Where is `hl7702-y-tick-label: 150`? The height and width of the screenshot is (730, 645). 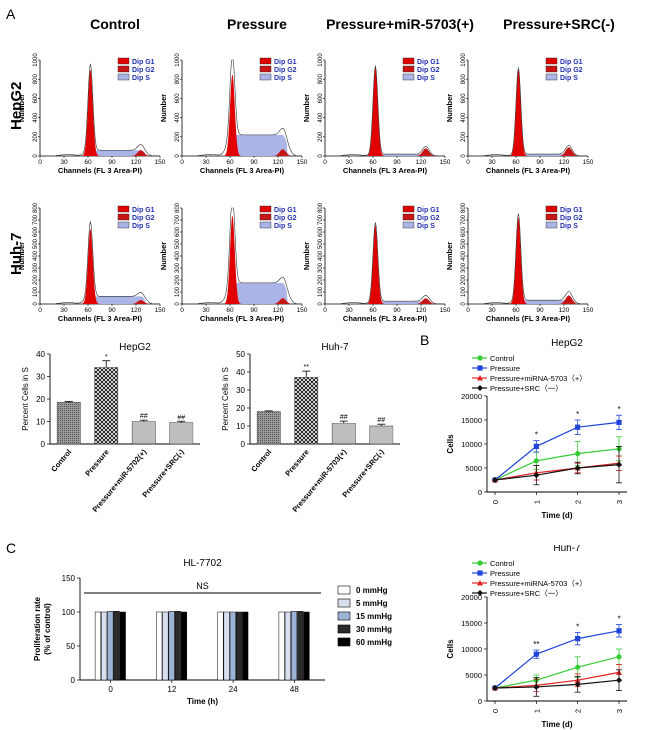
hl7702-y-tick-label: 150 is located at coordinates (69, 578).